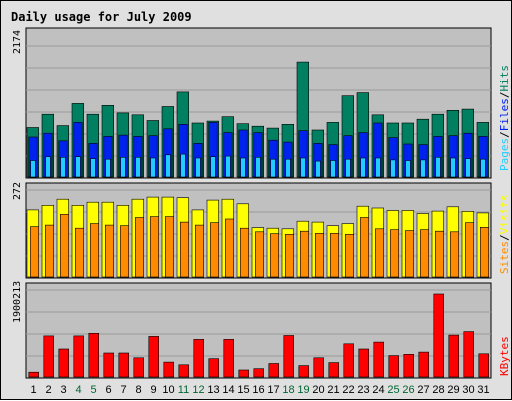  Describe the element at coordinates (198, 390) in the screenshot. I see `day-label-12: 12` at that location.